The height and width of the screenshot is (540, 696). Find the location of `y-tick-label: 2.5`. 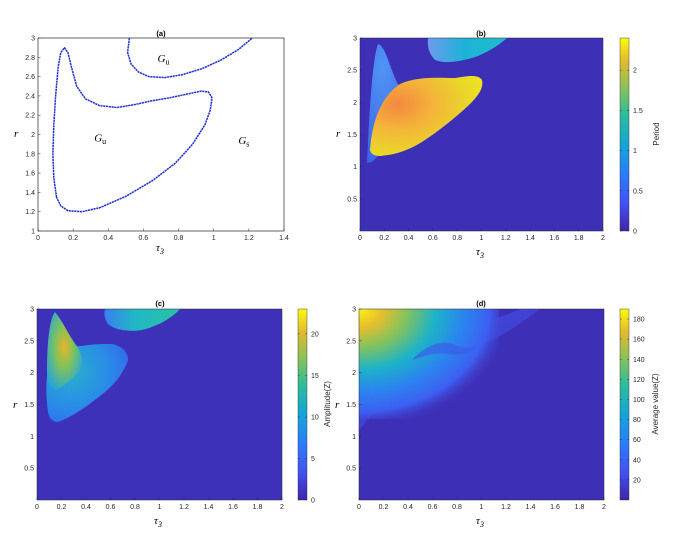

y-tick-label: 2.5 is located at coordinates (29, 341).